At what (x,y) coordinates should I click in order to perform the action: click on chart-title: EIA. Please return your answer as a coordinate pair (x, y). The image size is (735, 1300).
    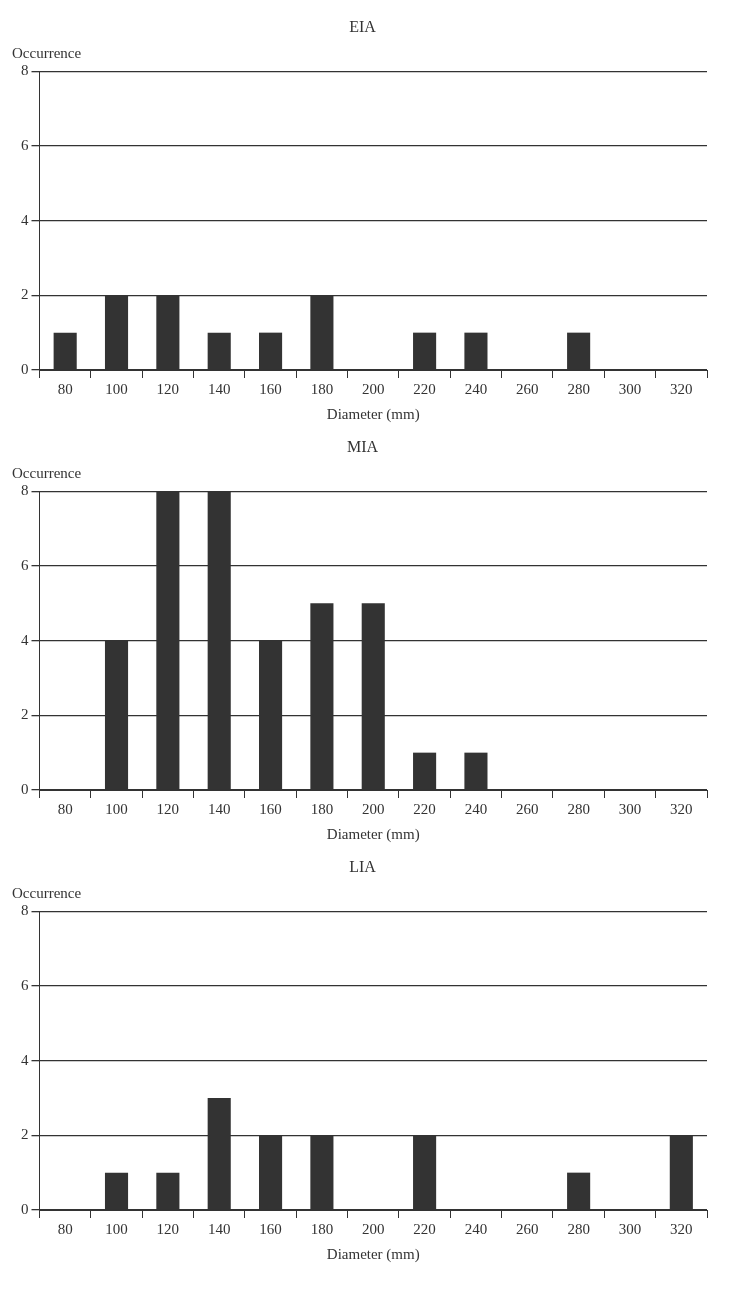
    Looking at the image, I should click on (363, 26).